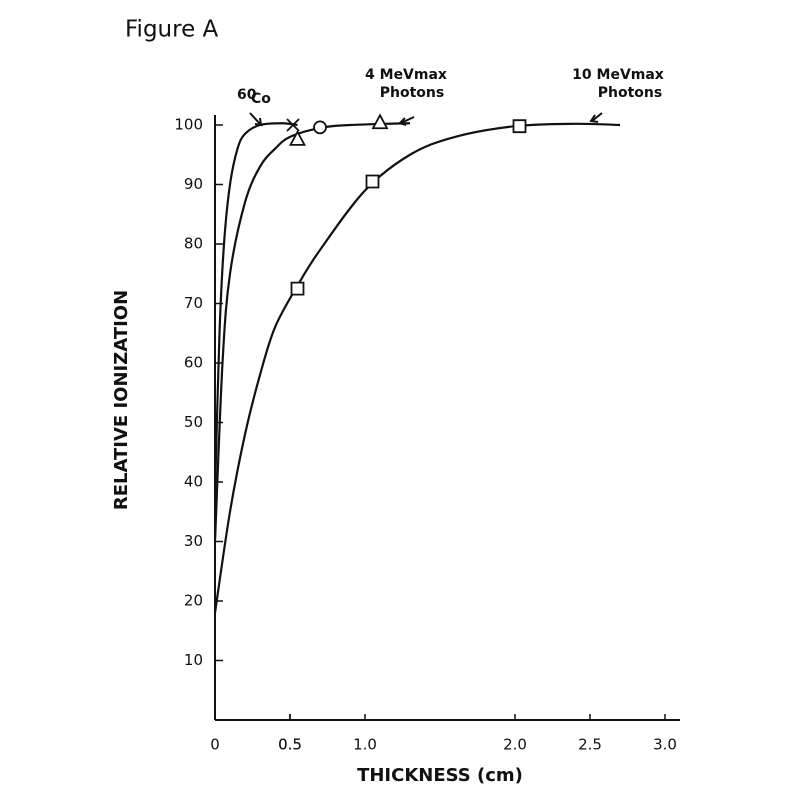  What do you see at coordinates (121, 400) in the screenshot?
I see `y-axis-label: RELATIVE IONIZATION` at bounding box center [121, 400].